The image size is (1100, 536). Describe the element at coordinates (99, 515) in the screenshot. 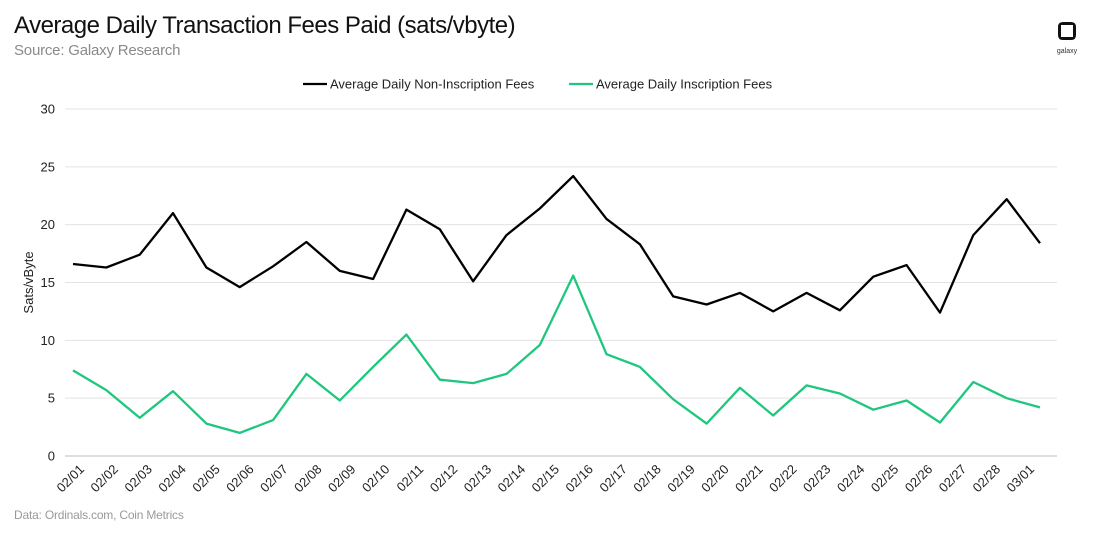

I see `data-source-note: Data: Ordinals.com, Coin Metrics` at that location.